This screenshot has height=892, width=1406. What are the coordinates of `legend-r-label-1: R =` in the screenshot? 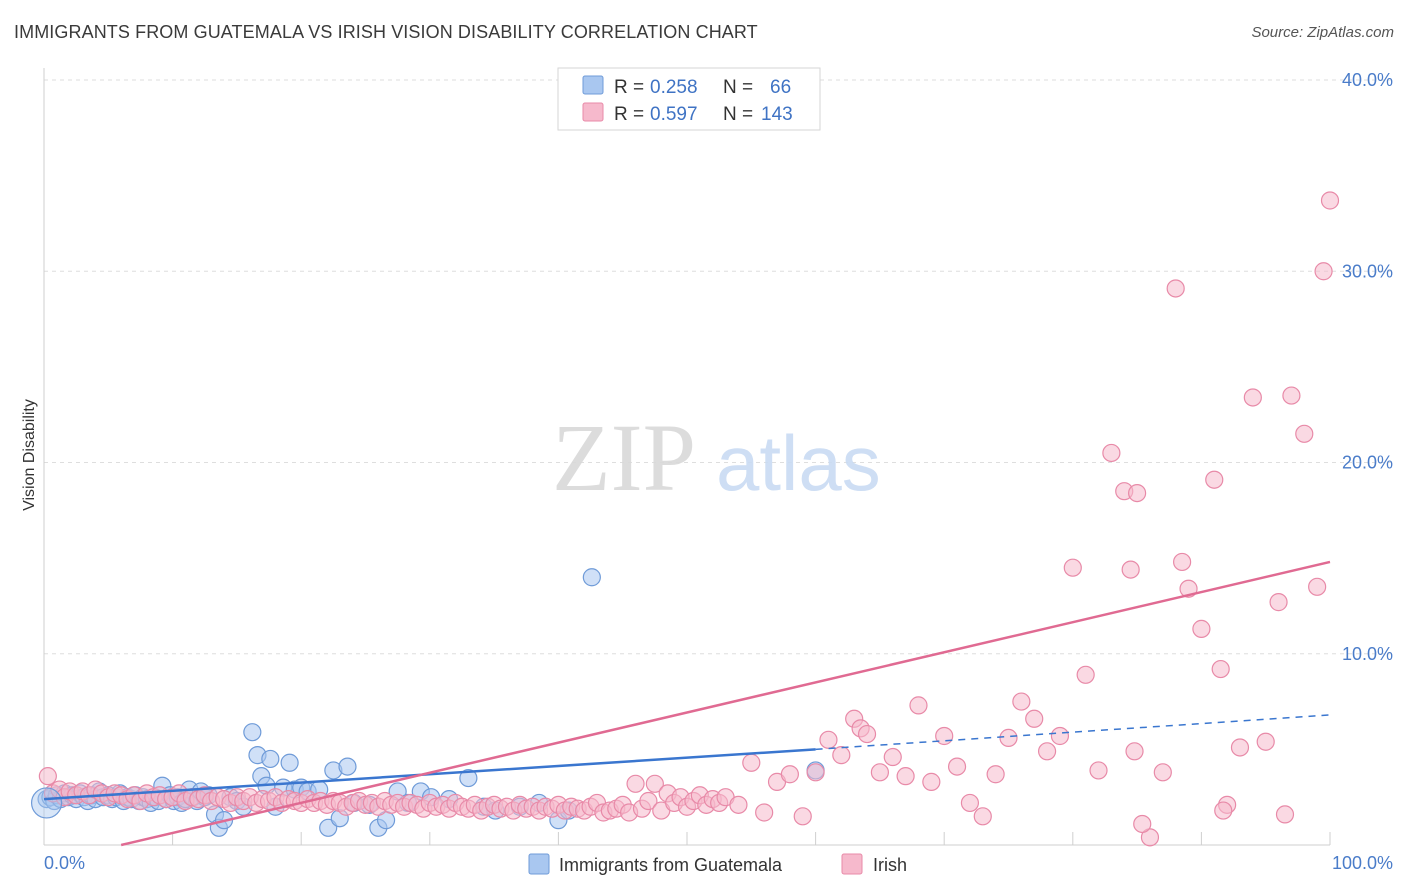 It's located at (629, 87).